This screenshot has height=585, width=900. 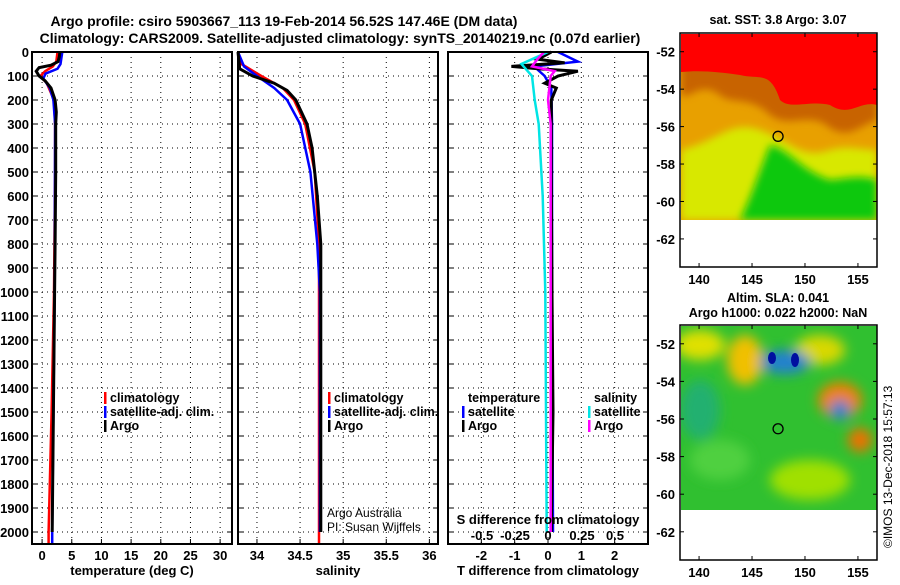 What do you see at coordinates (25, 52) in the screenshot?
I see `y-tick-label: 0` at bounding box center [25, 52].